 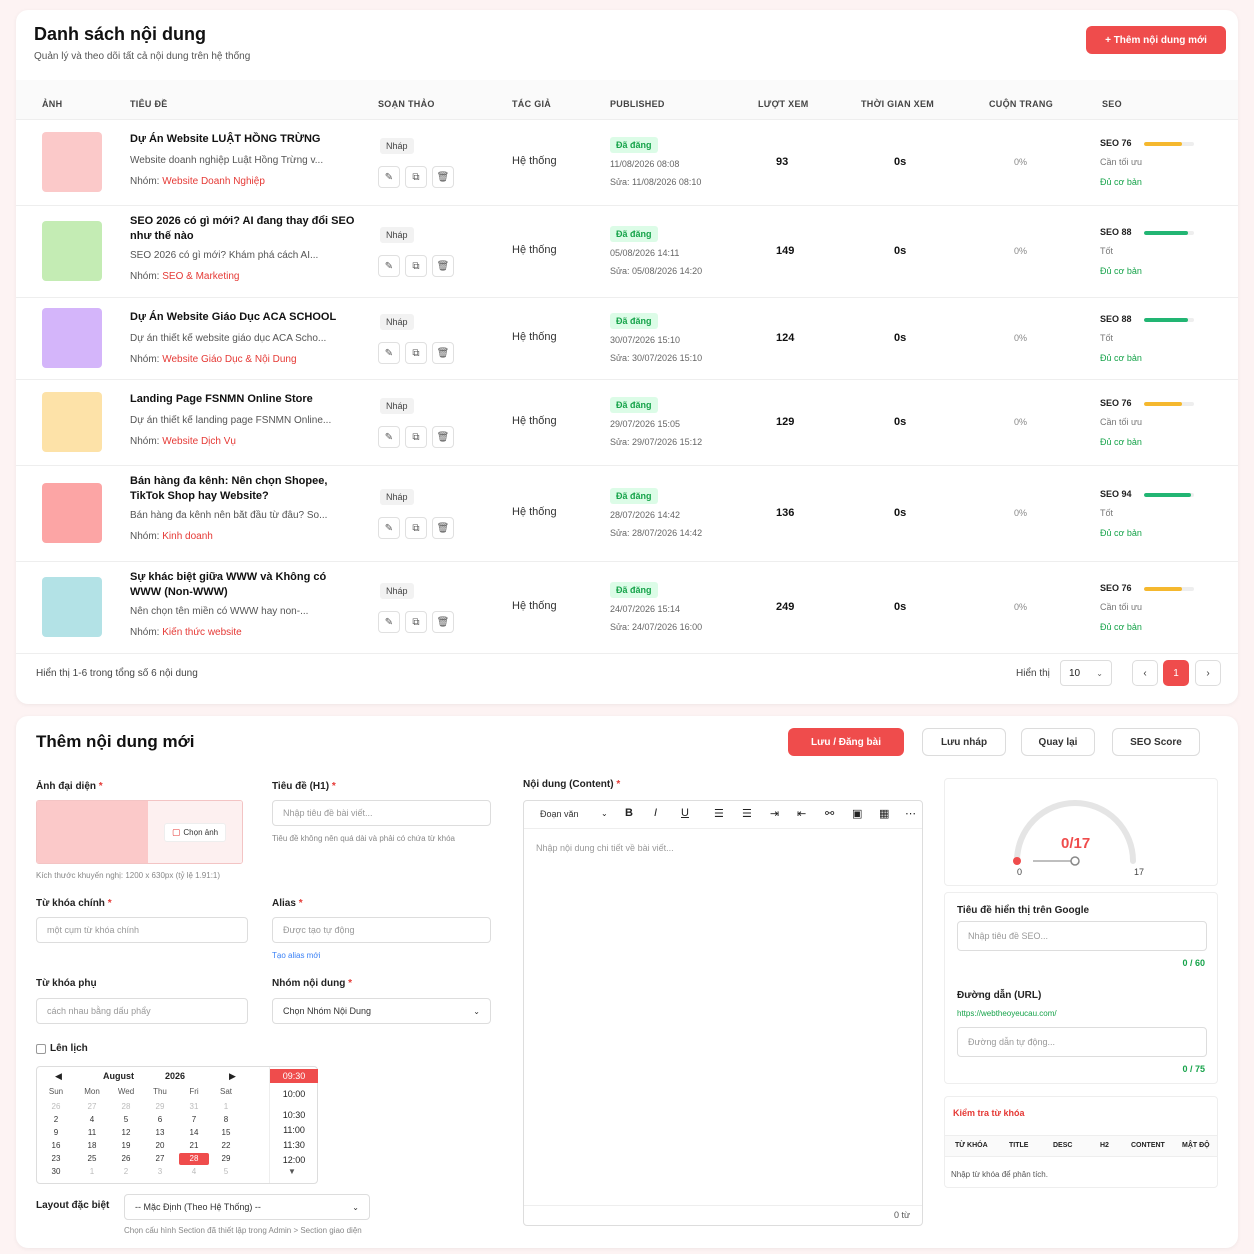 What do you see at coordinates (910, 814) in the screenshot?
I see `more-icon: ⋯` at bounding box center [910, 814].